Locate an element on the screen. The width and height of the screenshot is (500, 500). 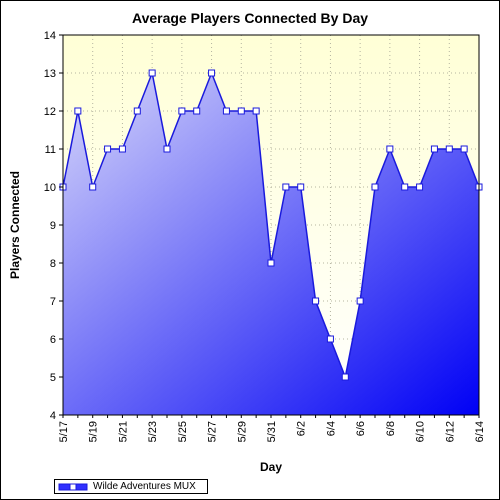
x-tick-label: 6/14 is located at coordinates (480, 431).